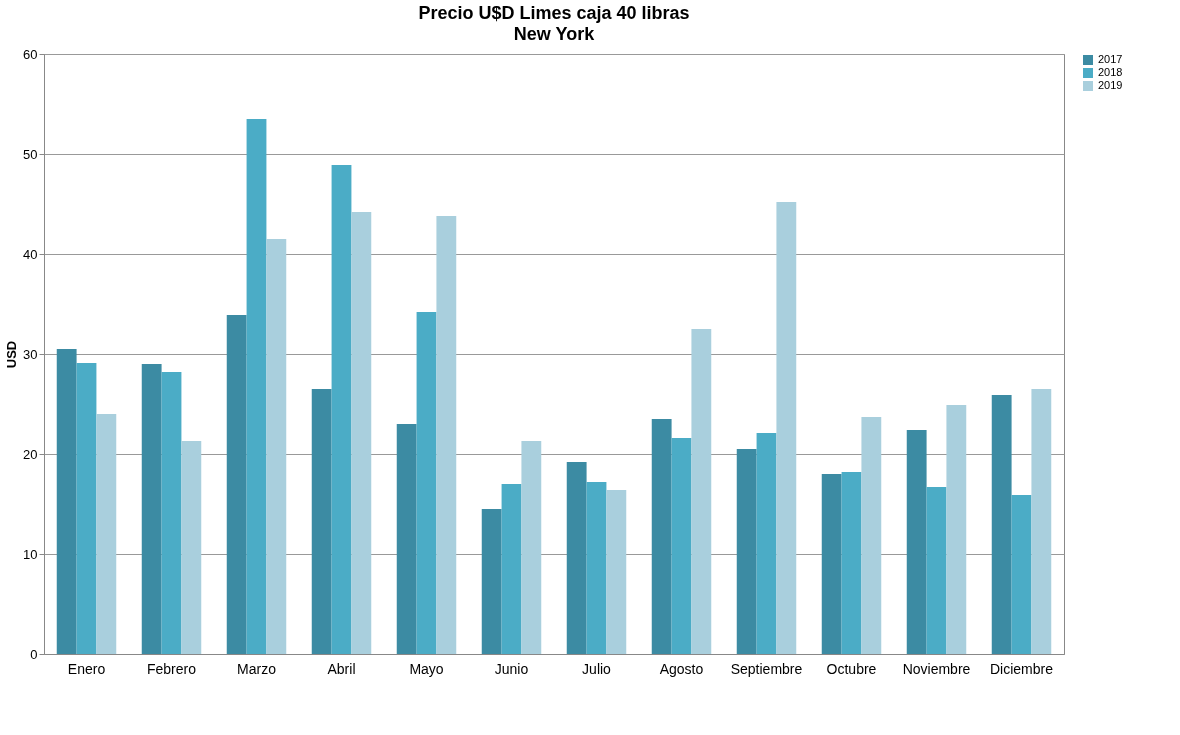 Image resolution: width=1180 pixels, height=735 pixels. What do you see at coordinates (554, 34) in the screenshot?
I see `chart-subtitle: New York` at bounding box center [554, 34].